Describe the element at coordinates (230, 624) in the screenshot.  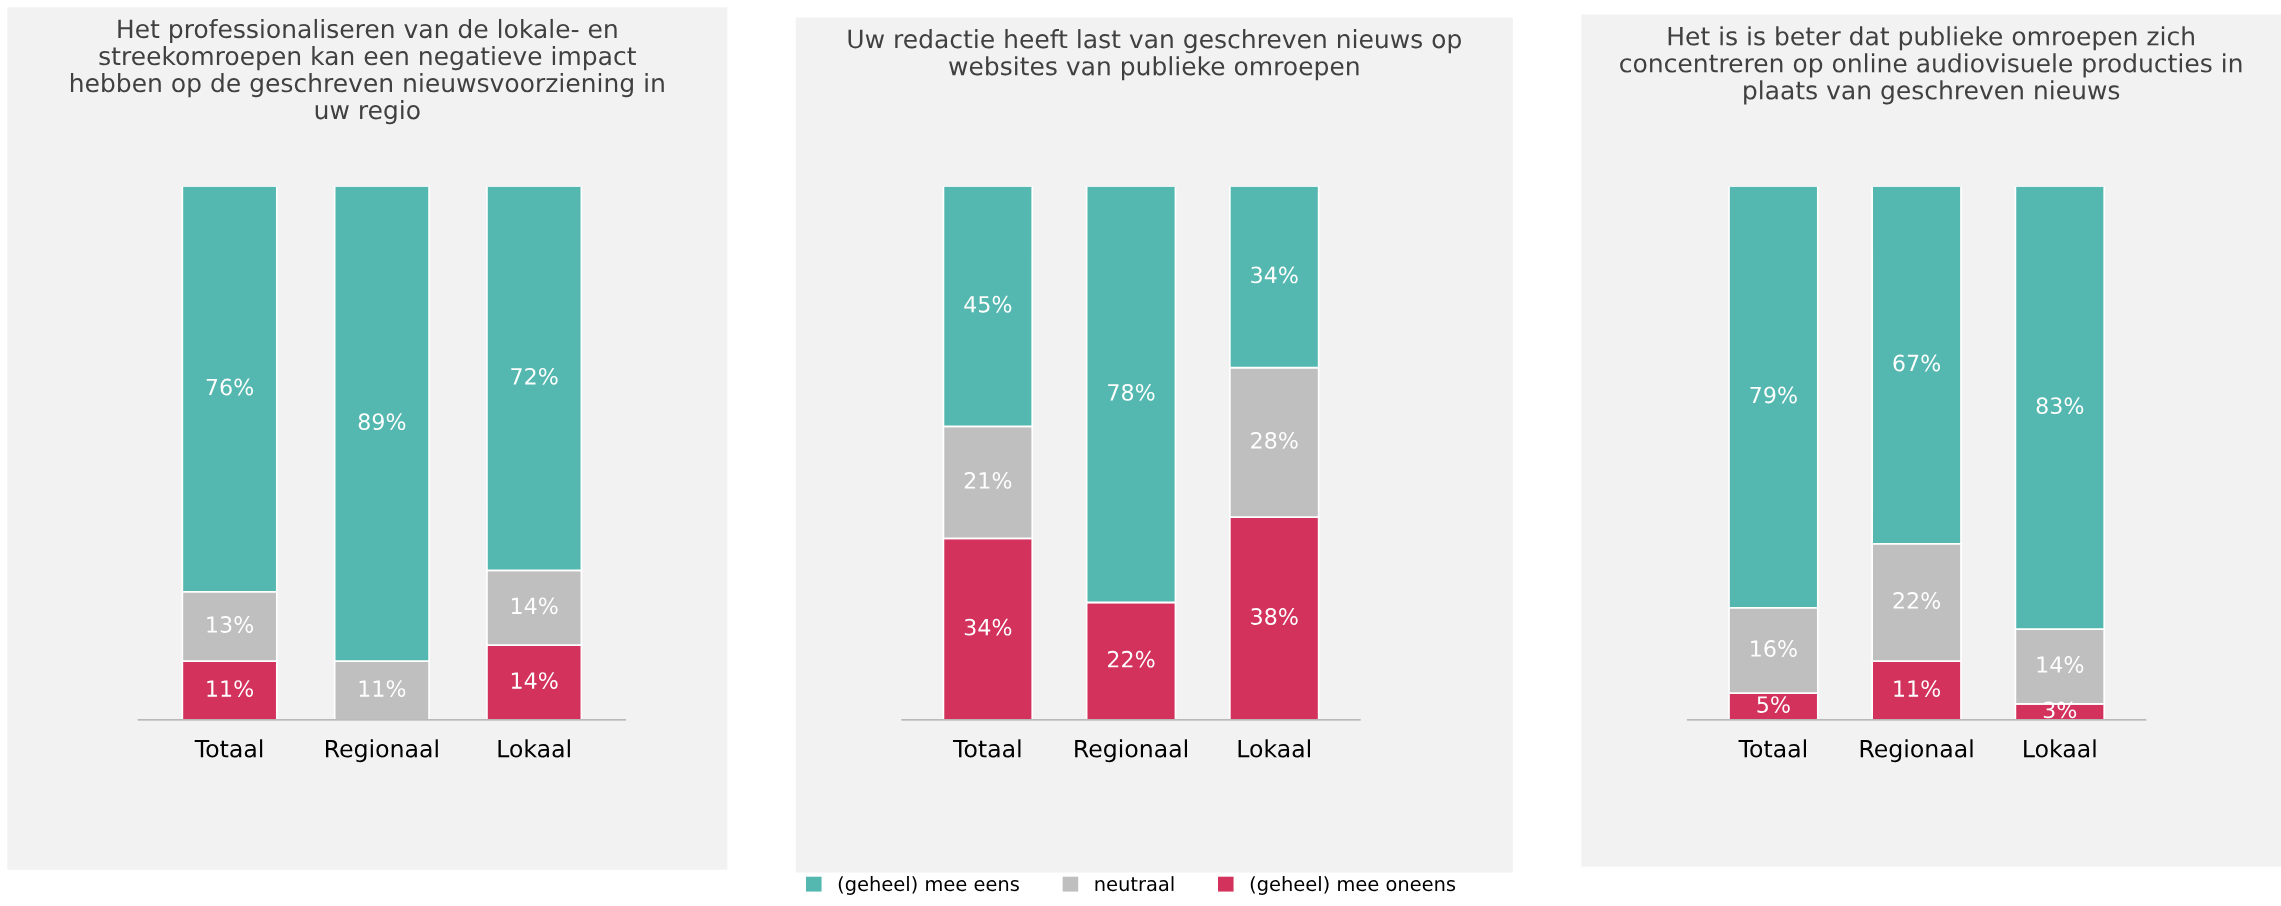
I see `data-label: 13%` at that location.